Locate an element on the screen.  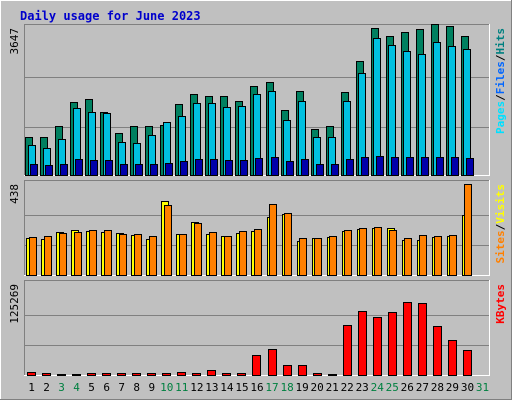
x-tick-label: 23 is located at coordinates (362, 387).